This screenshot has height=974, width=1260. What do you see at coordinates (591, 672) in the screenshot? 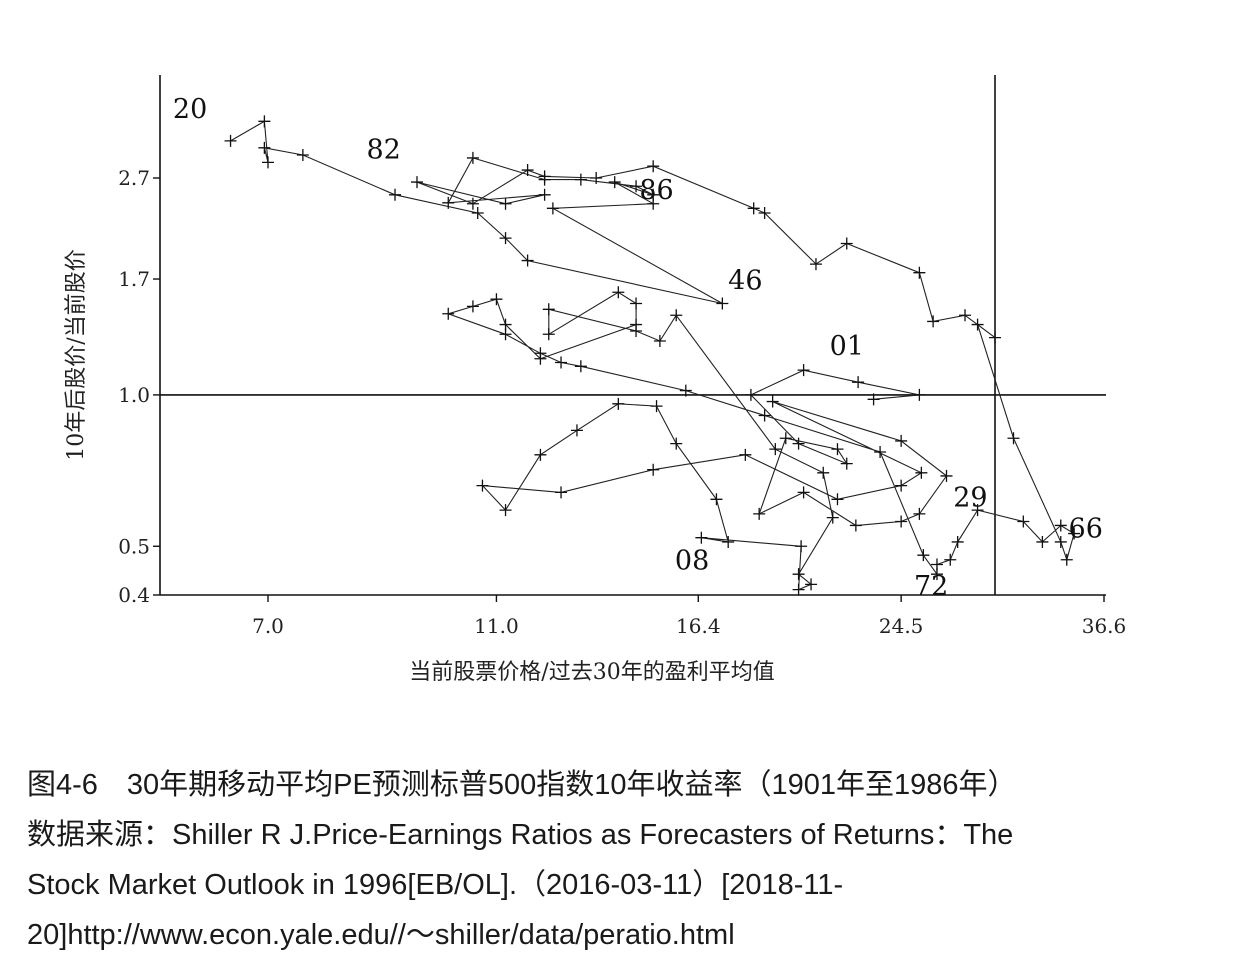
I see `x-axis-title: 当前股票价格/过去30年的盈利平均值` at bounding box center [591, 672].